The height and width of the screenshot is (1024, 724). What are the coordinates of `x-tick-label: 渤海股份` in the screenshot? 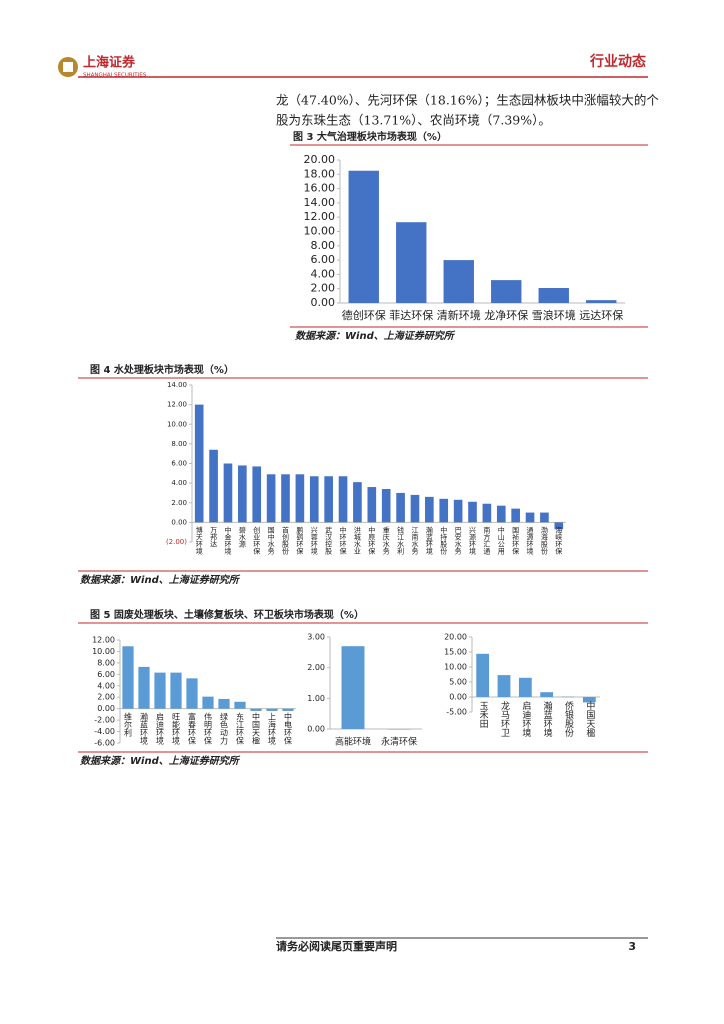 It's located at (544, 541).